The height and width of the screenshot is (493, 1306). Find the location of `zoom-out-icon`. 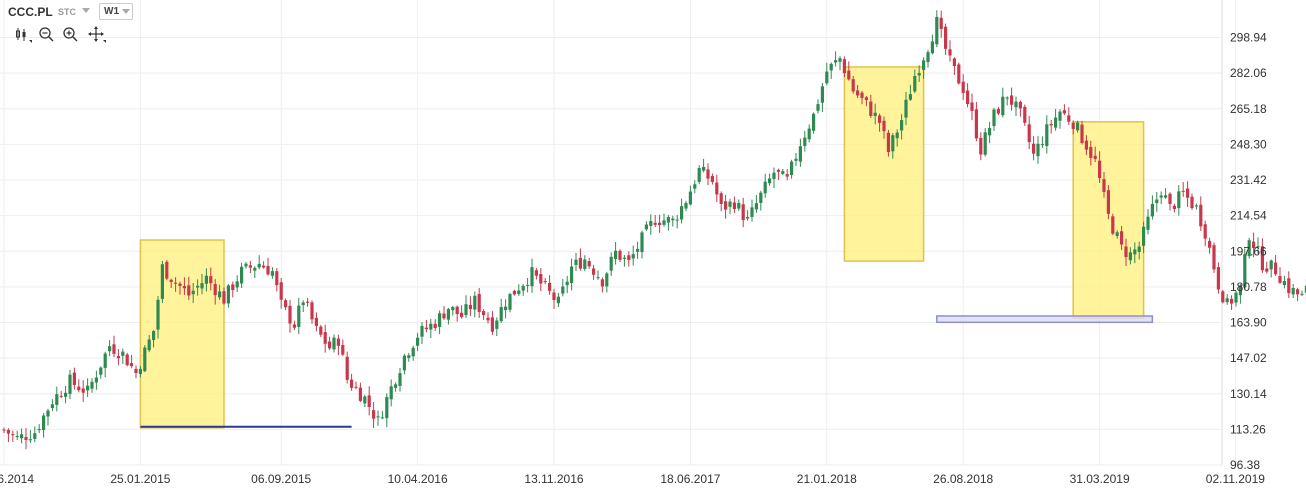

zoom-out-icon is located at coordinates (47, 35).